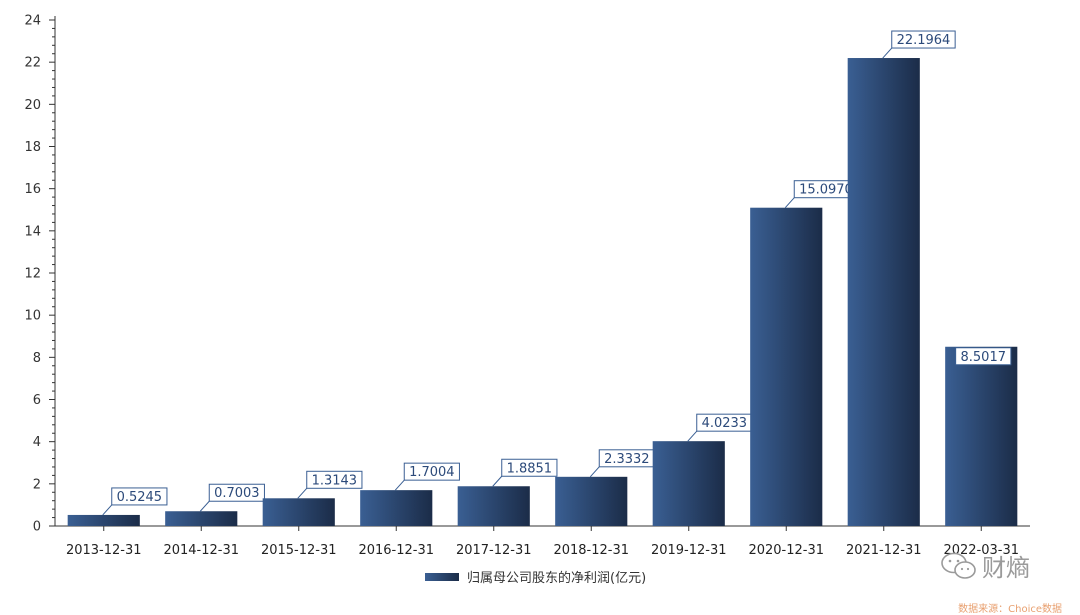  Describe the element at coordinates (37, 484) in the screenshot. I see `y-tick-label: 2` at that location.